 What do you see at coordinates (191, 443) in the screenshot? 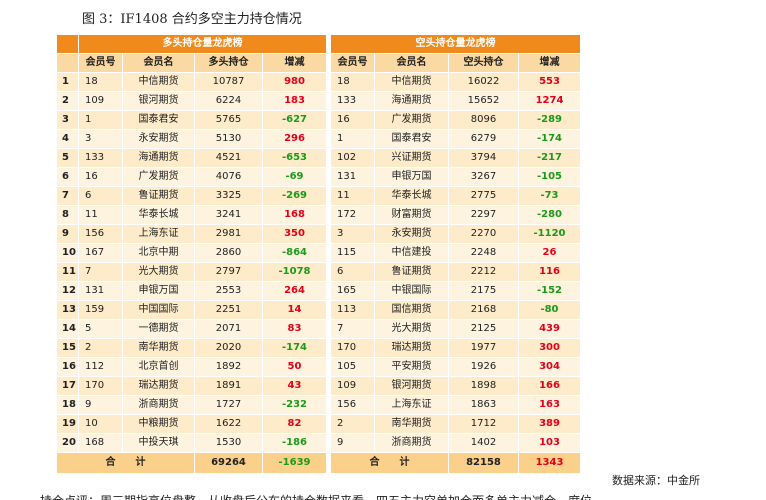
I see `table-row: 20 168 中投天琪 1530 -186` at bounding box center [191, 443].